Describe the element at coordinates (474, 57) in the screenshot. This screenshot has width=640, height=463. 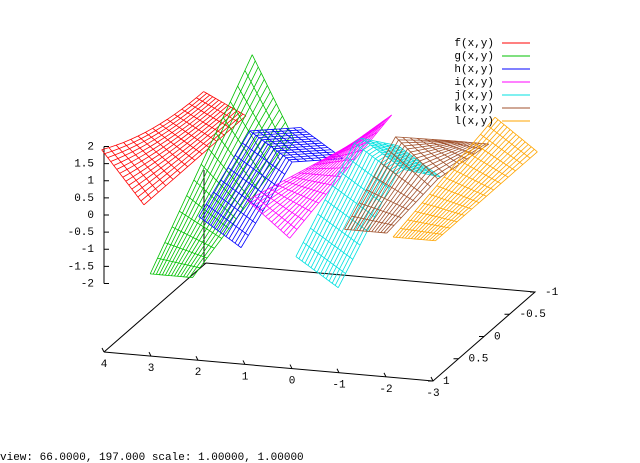
I see `legend-label: g(x,y)` at that location.